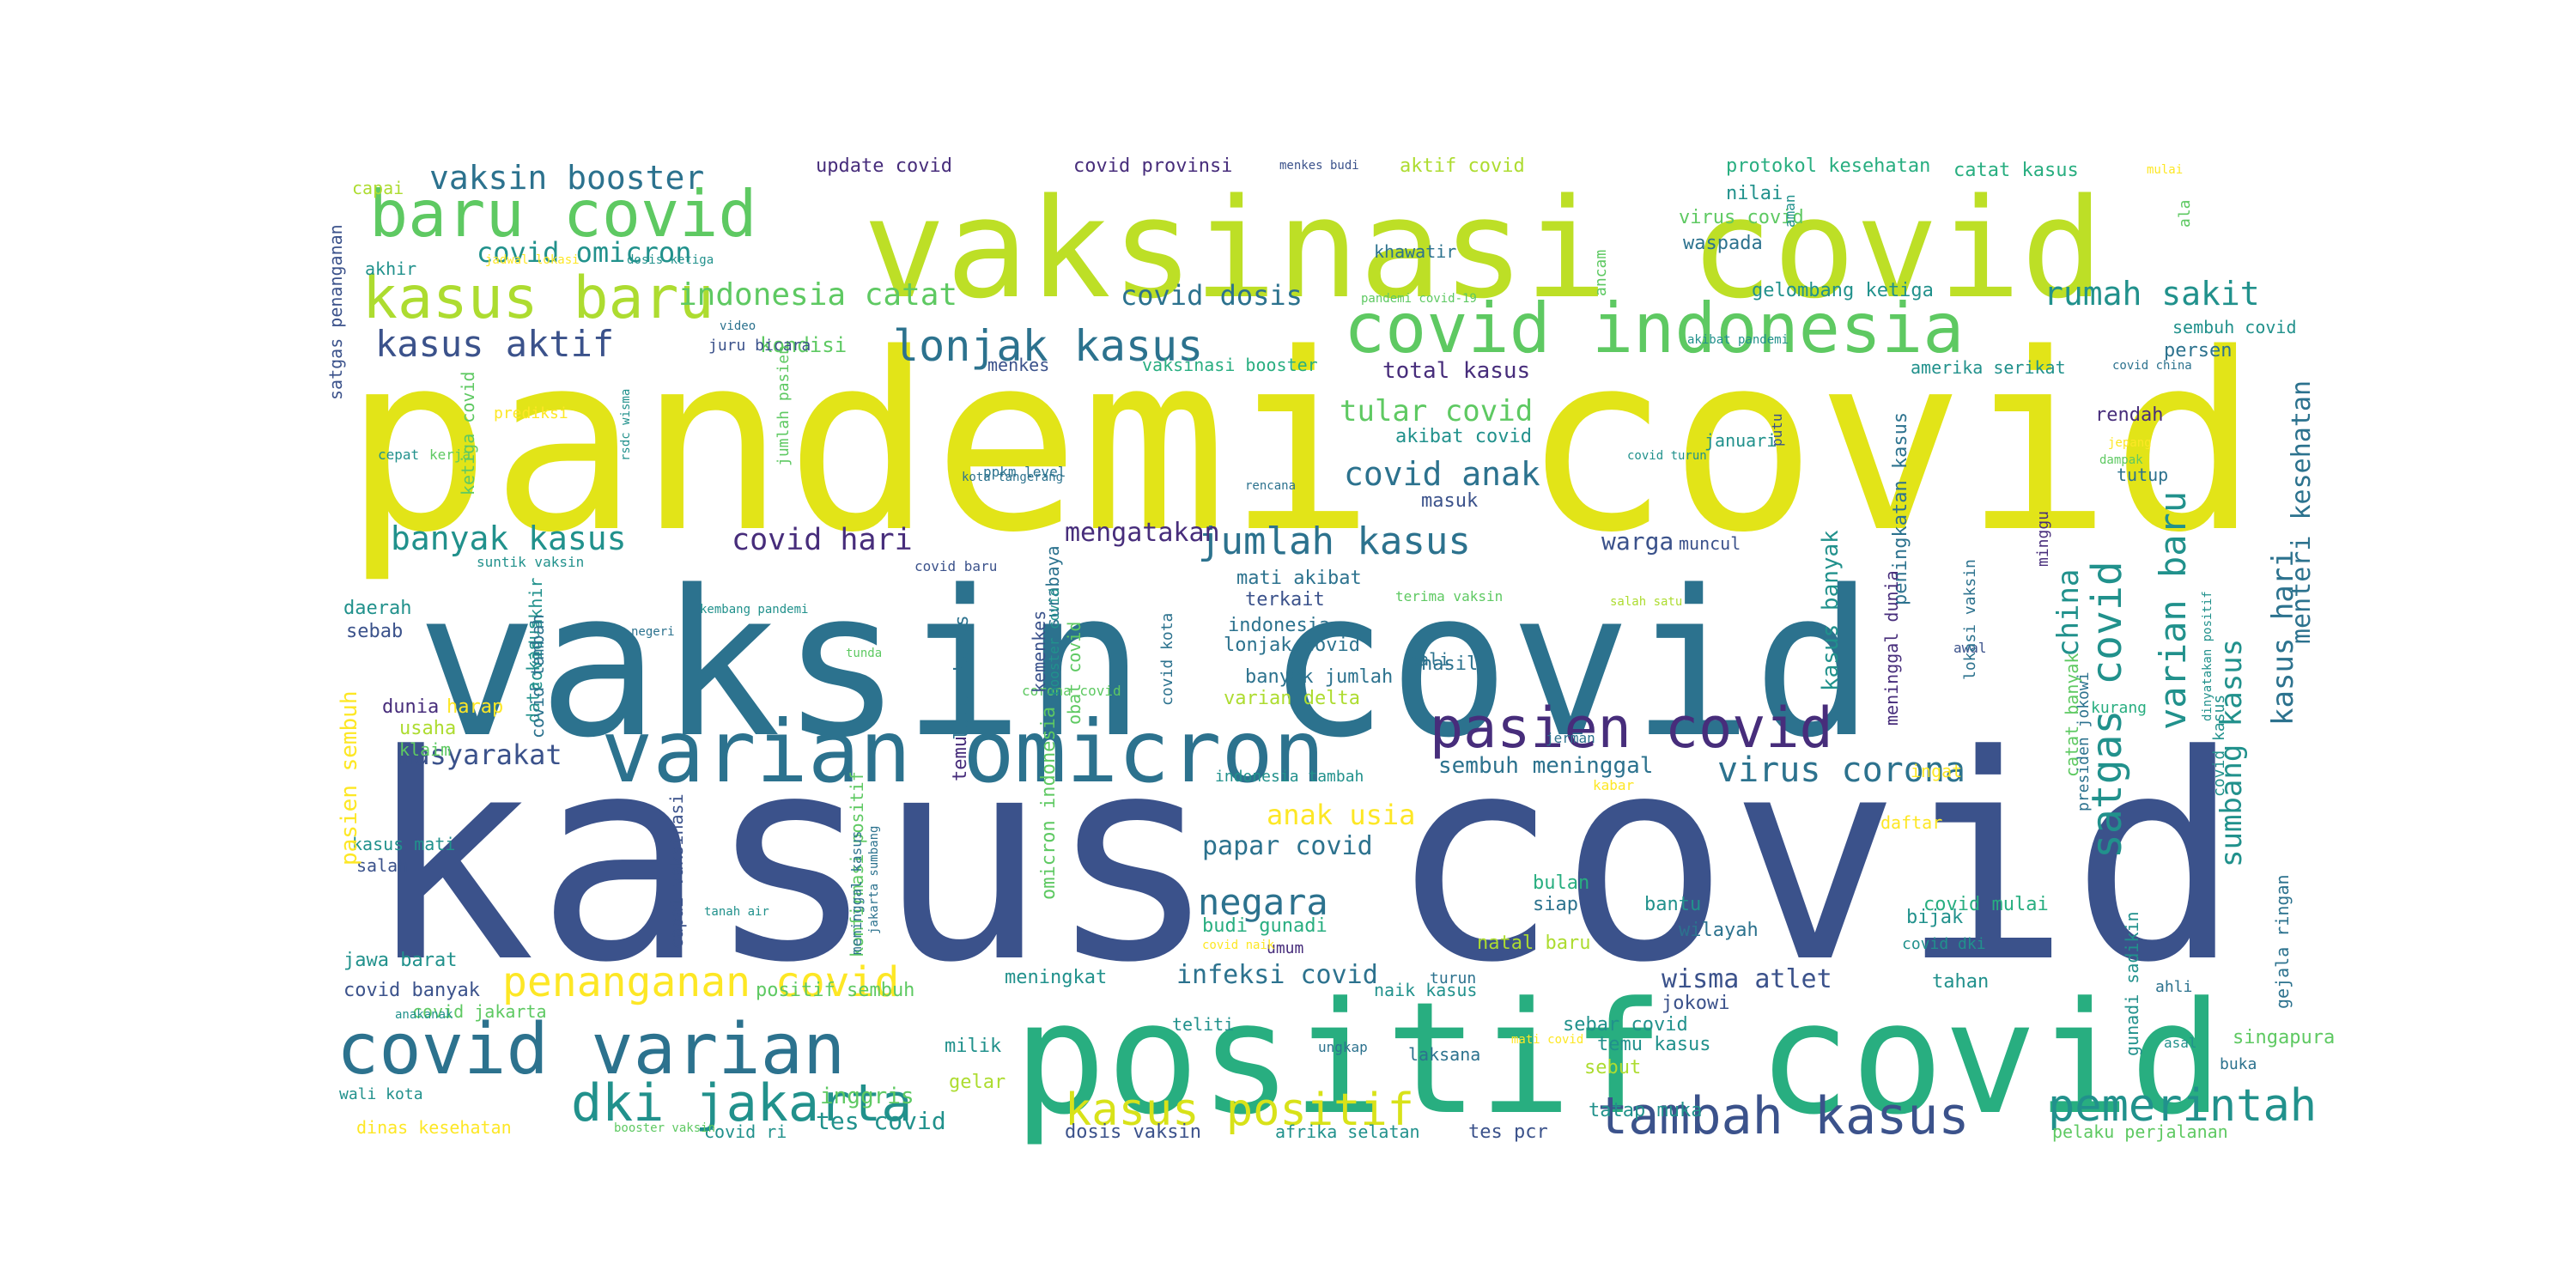 The height and width of the screenshot is (1288, 2576). Describe the element at coordinates (1230, 365) in the screenshot. I see `cloud-word: vaksinasi booster` at that location.